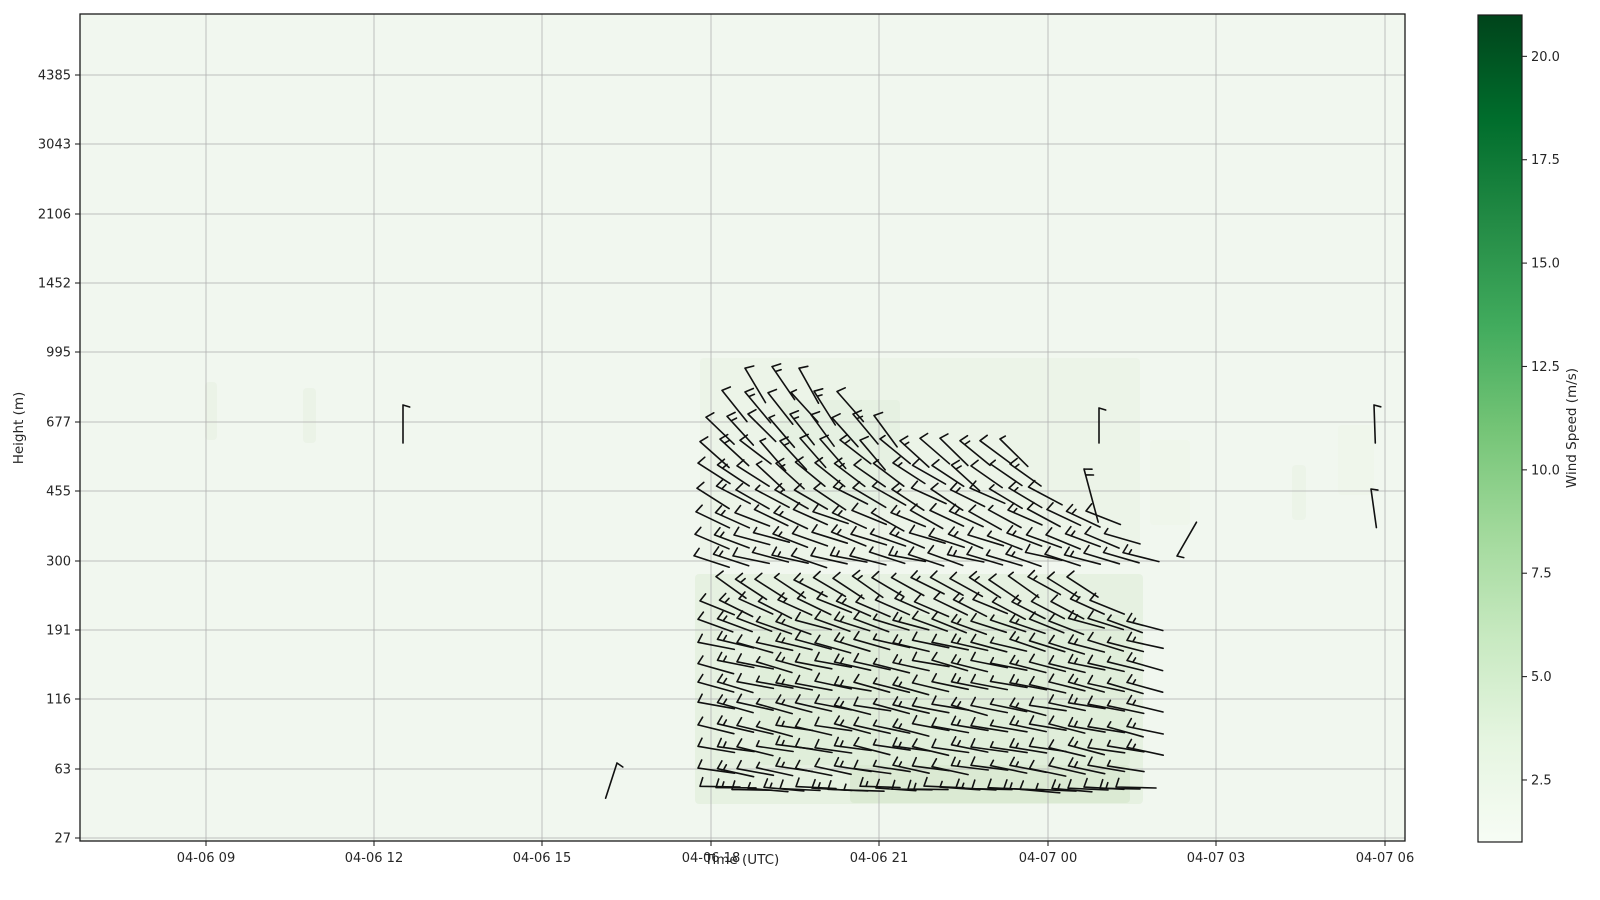  Describe the element at coordinates (19, 428) in the screenshot. I see `y-axis-label: Height (m)` at that location.